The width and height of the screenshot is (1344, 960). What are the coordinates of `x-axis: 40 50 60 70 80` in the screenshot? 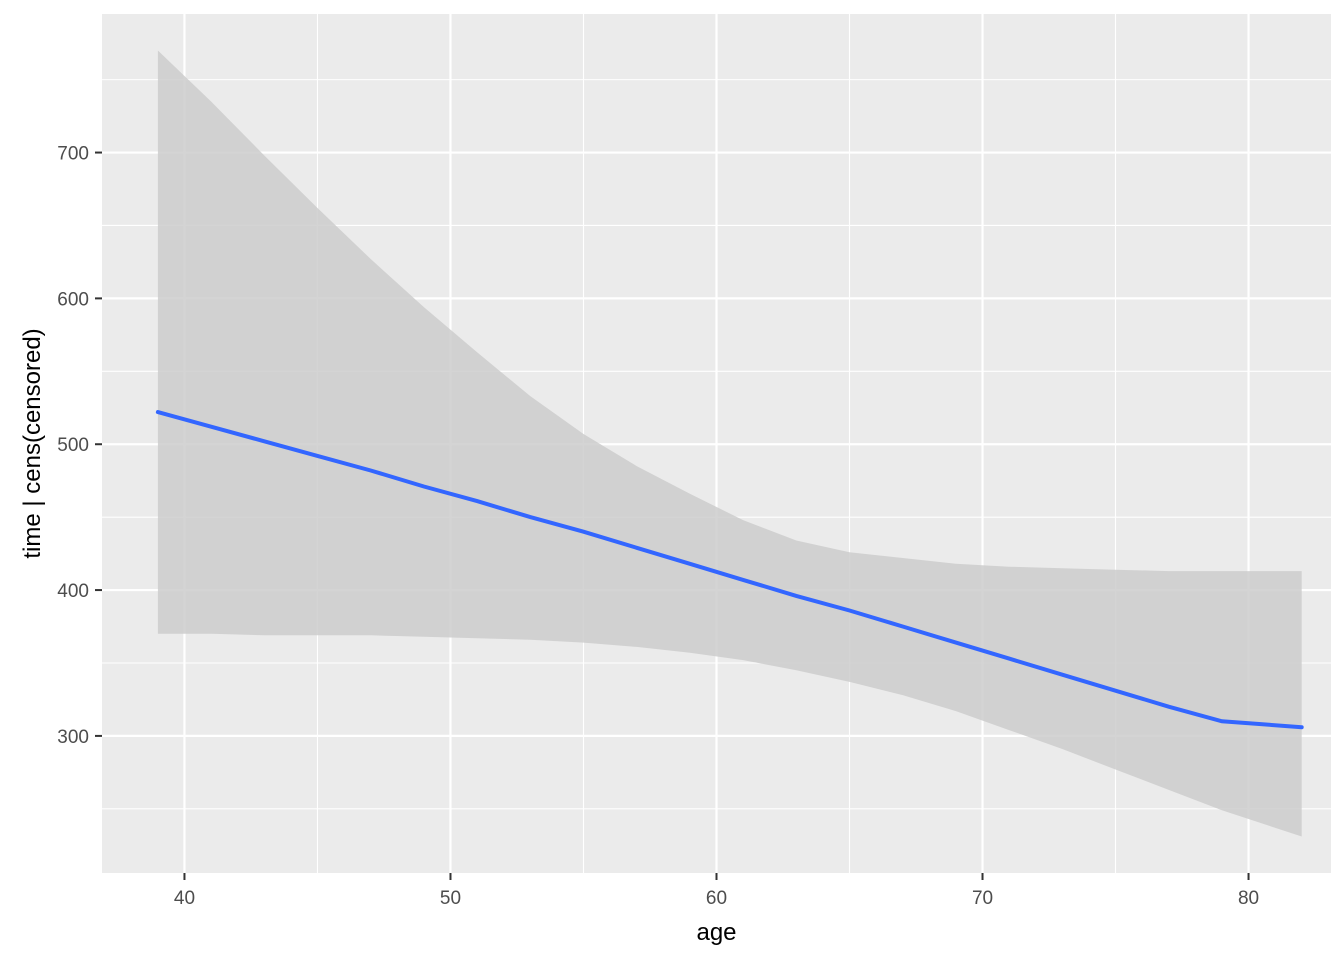 It's located at (716, 891).